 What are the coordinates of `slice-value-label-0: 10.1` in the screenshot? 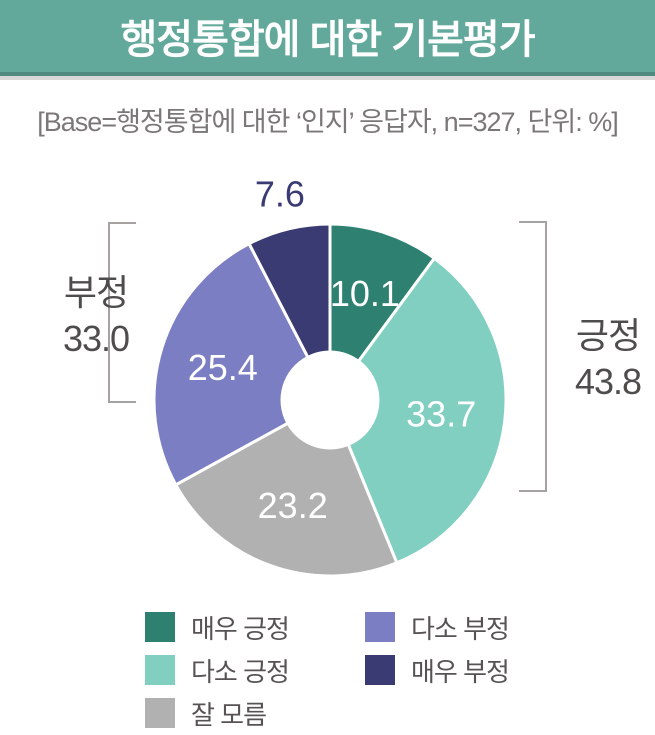 It's located at (365, 293).